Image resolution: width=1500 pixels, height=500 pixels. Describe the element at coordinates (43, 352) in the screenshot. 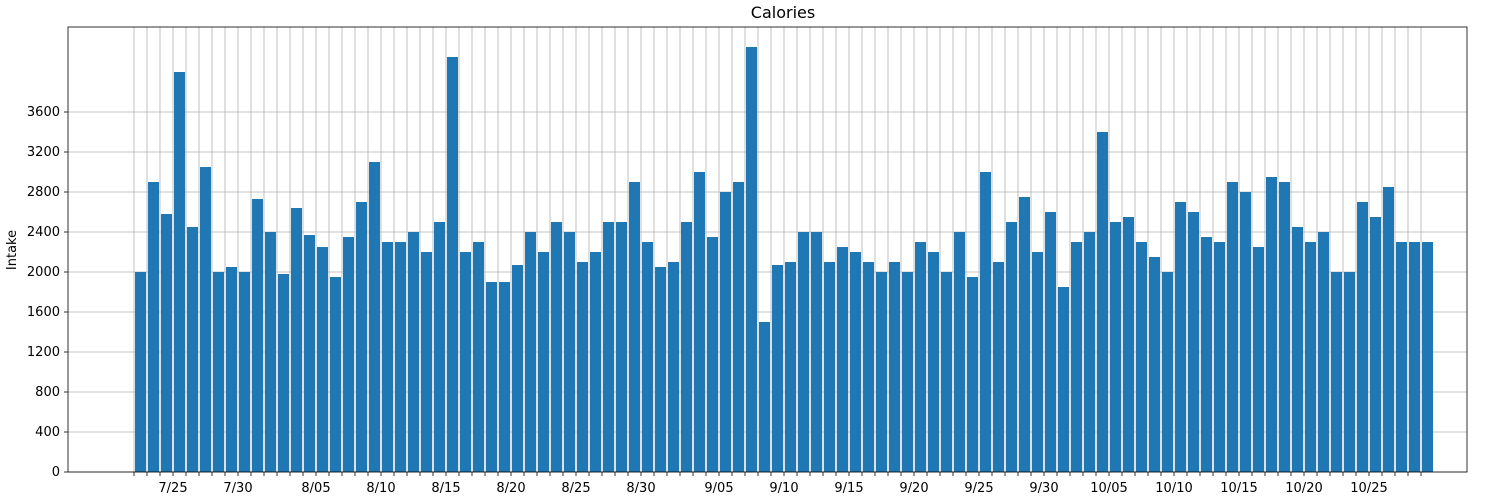

I see `y-tick-label: 1200` at that location.